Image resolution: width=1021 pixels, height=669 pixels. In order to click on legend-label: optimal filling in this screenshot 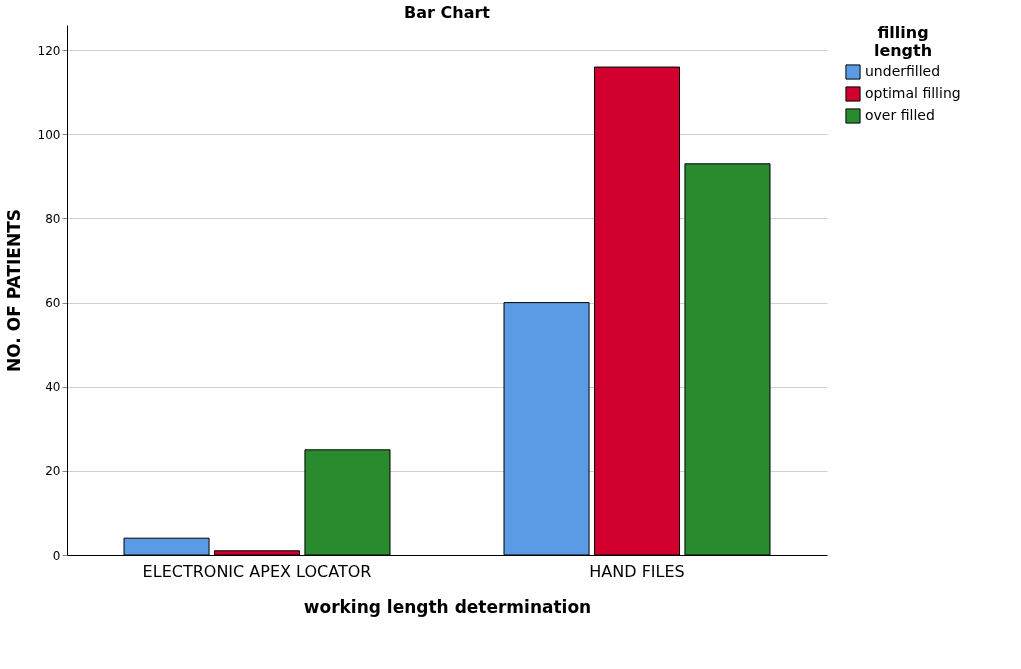, I will do `click(913, 93)`.